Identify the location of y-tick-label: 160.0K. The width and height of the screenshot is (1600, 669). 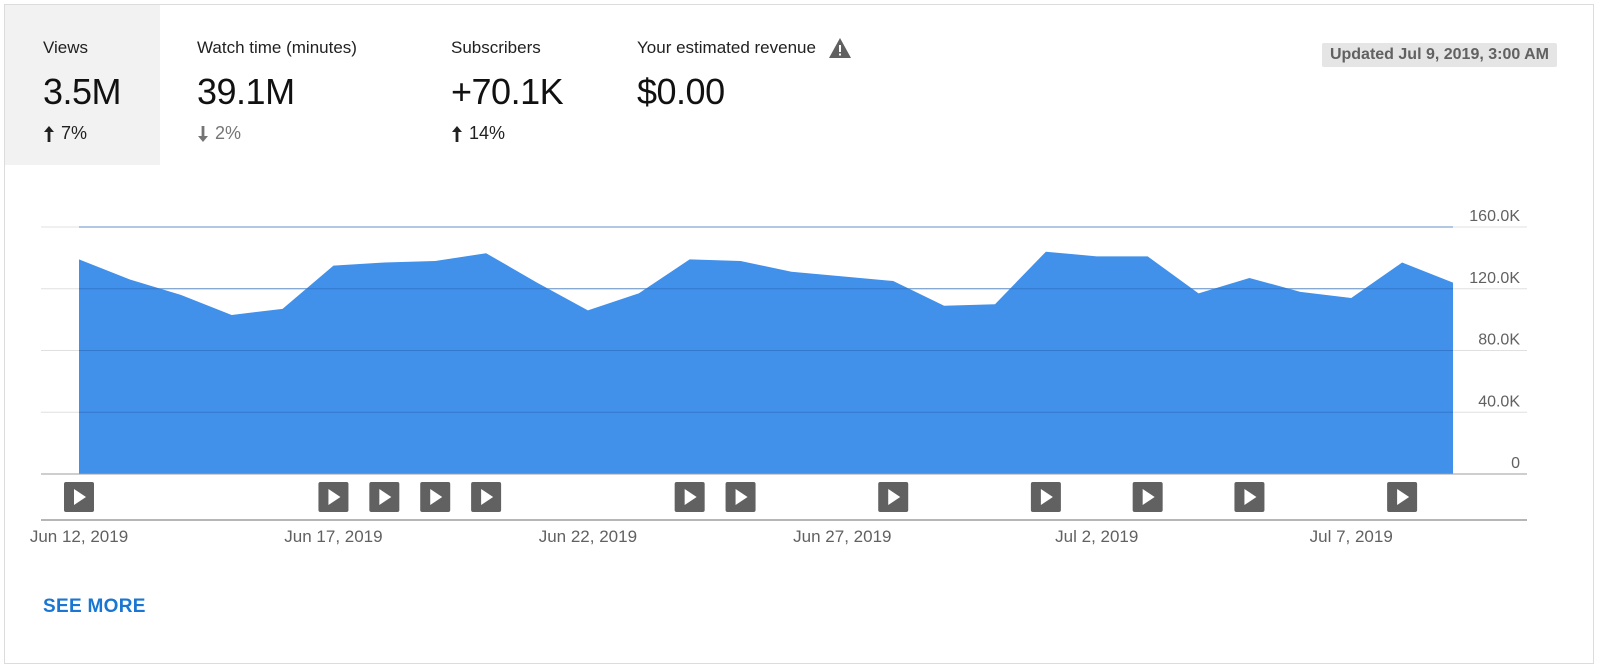
(1494, 216).